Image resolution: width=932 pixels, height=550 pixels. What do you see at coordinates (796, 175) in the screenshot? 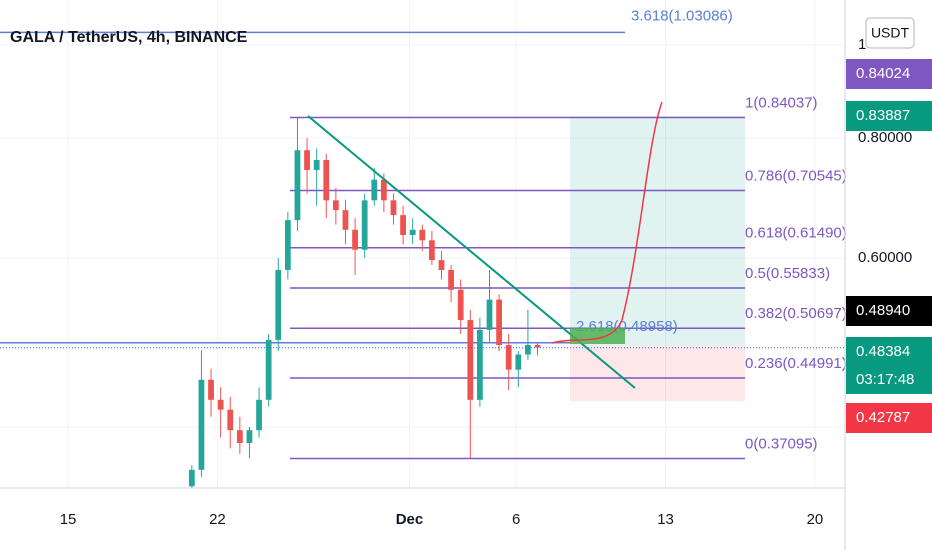
I see `fib-label: 0.786(0.70545)` at bounding box center [796, 175].